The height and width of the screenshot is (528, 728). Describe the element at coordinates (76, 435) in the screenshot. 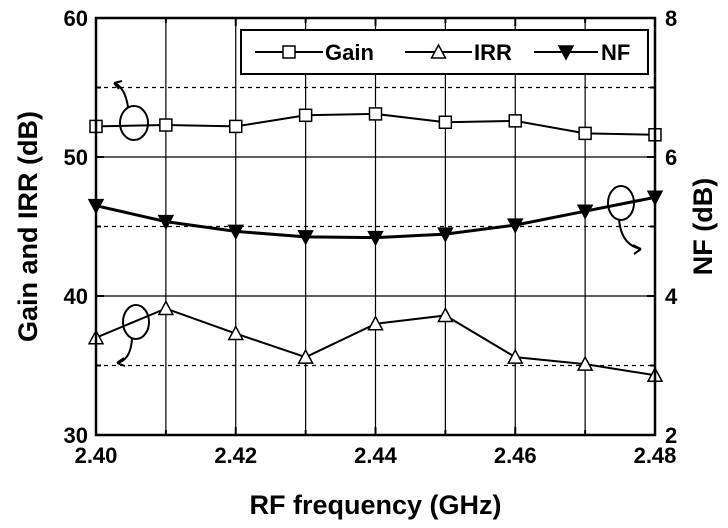

I see `y-left-tick-label: 30` at that location.